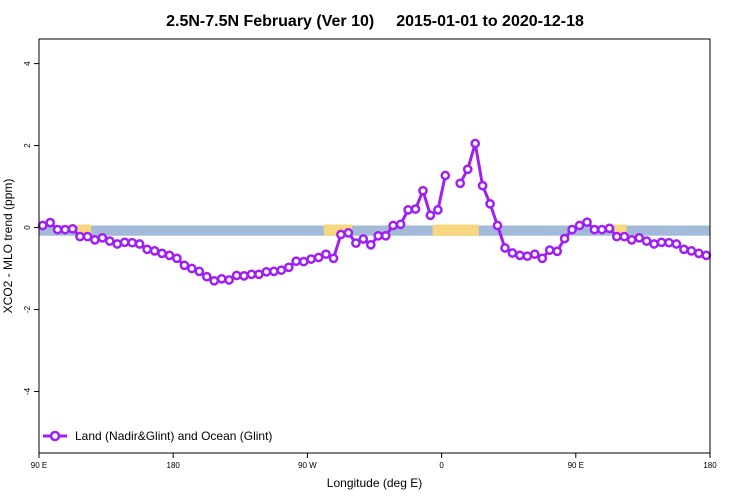 The image size is (750, 500). Describe the element at coordinates (157, 436) in the screenshot. I see `legend: Land (Nadir&Glint) and Ocean (Glint)` at that location.